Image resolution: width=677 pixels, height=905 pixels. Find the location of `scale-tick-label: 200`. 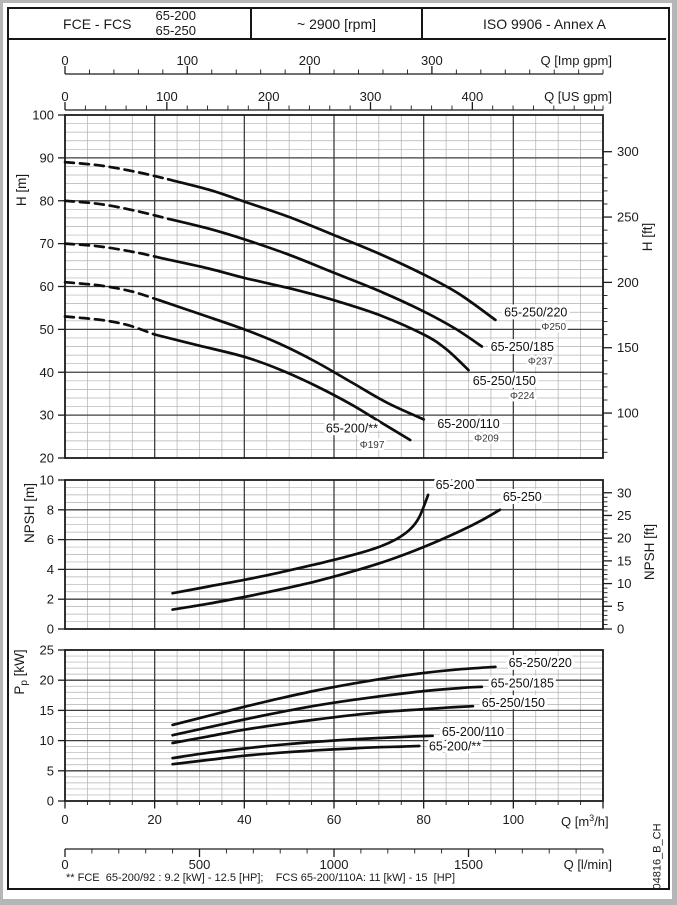

scale-tick-label: 200 is located at coordinates (310, 60).